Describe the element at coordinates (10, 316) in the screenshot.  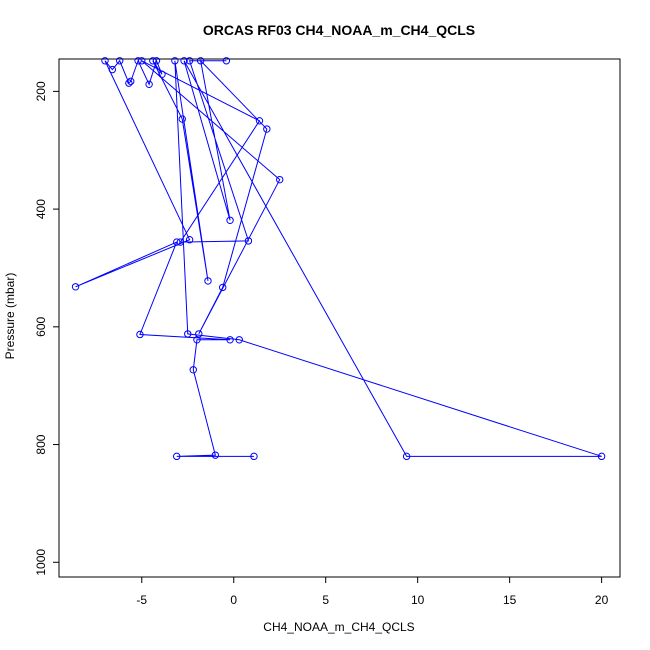
I see `y-axis-label: Pressure (mbar)` at that location.